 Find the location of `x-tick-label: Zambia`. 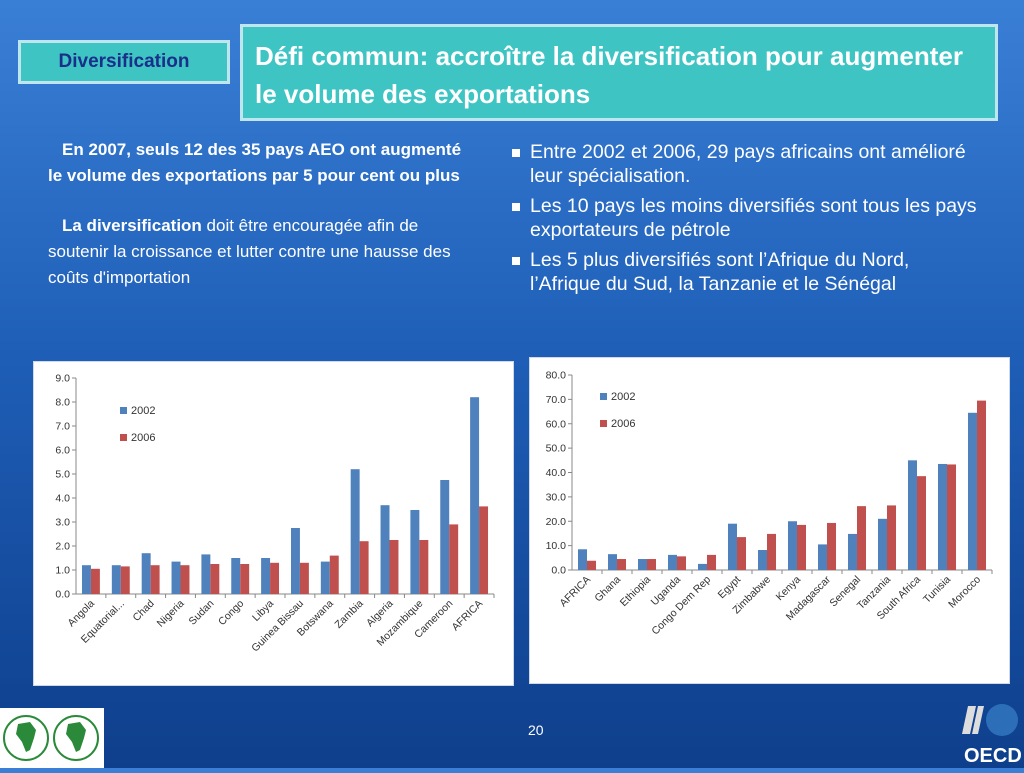

x-tick-label: Zambia is located at coordinates (349, 614).